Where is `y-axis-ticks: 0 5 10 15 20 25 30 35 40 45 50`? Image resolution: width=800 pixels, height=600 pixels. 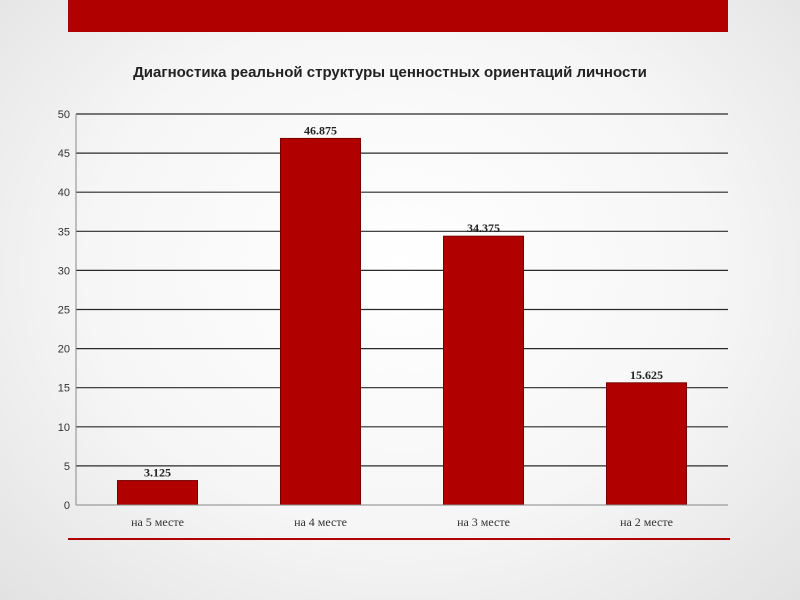 y-axis-ticks: 0 5 10 15 20 25 30 35 40 45 50 is located at coordinates (64, 310).